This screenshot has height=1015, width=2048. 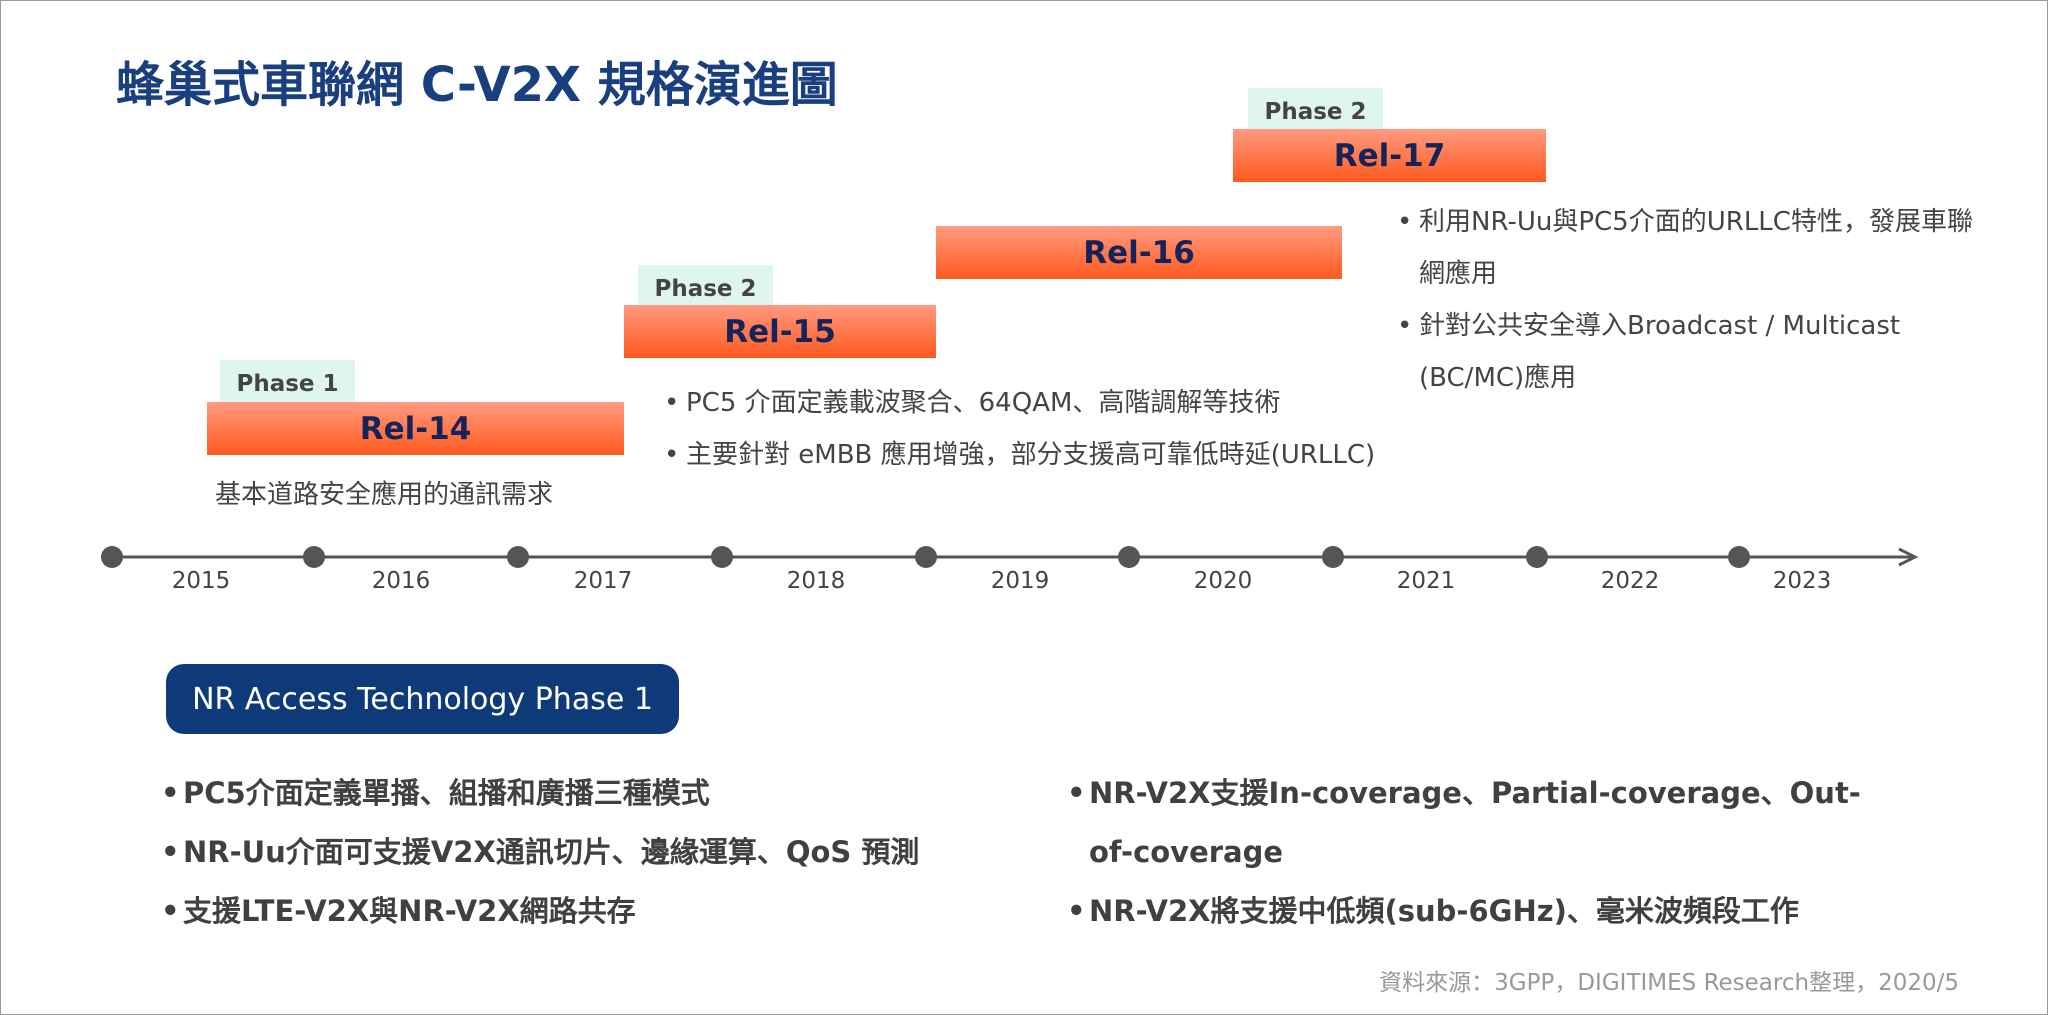 What do you see at coordinates (1482, 911) in the screenshot?
I see `bullet: NR-V2X將支援中低頻(sub-6GHz)、毫米波頻段工作` at bounding box center [1482, 911].